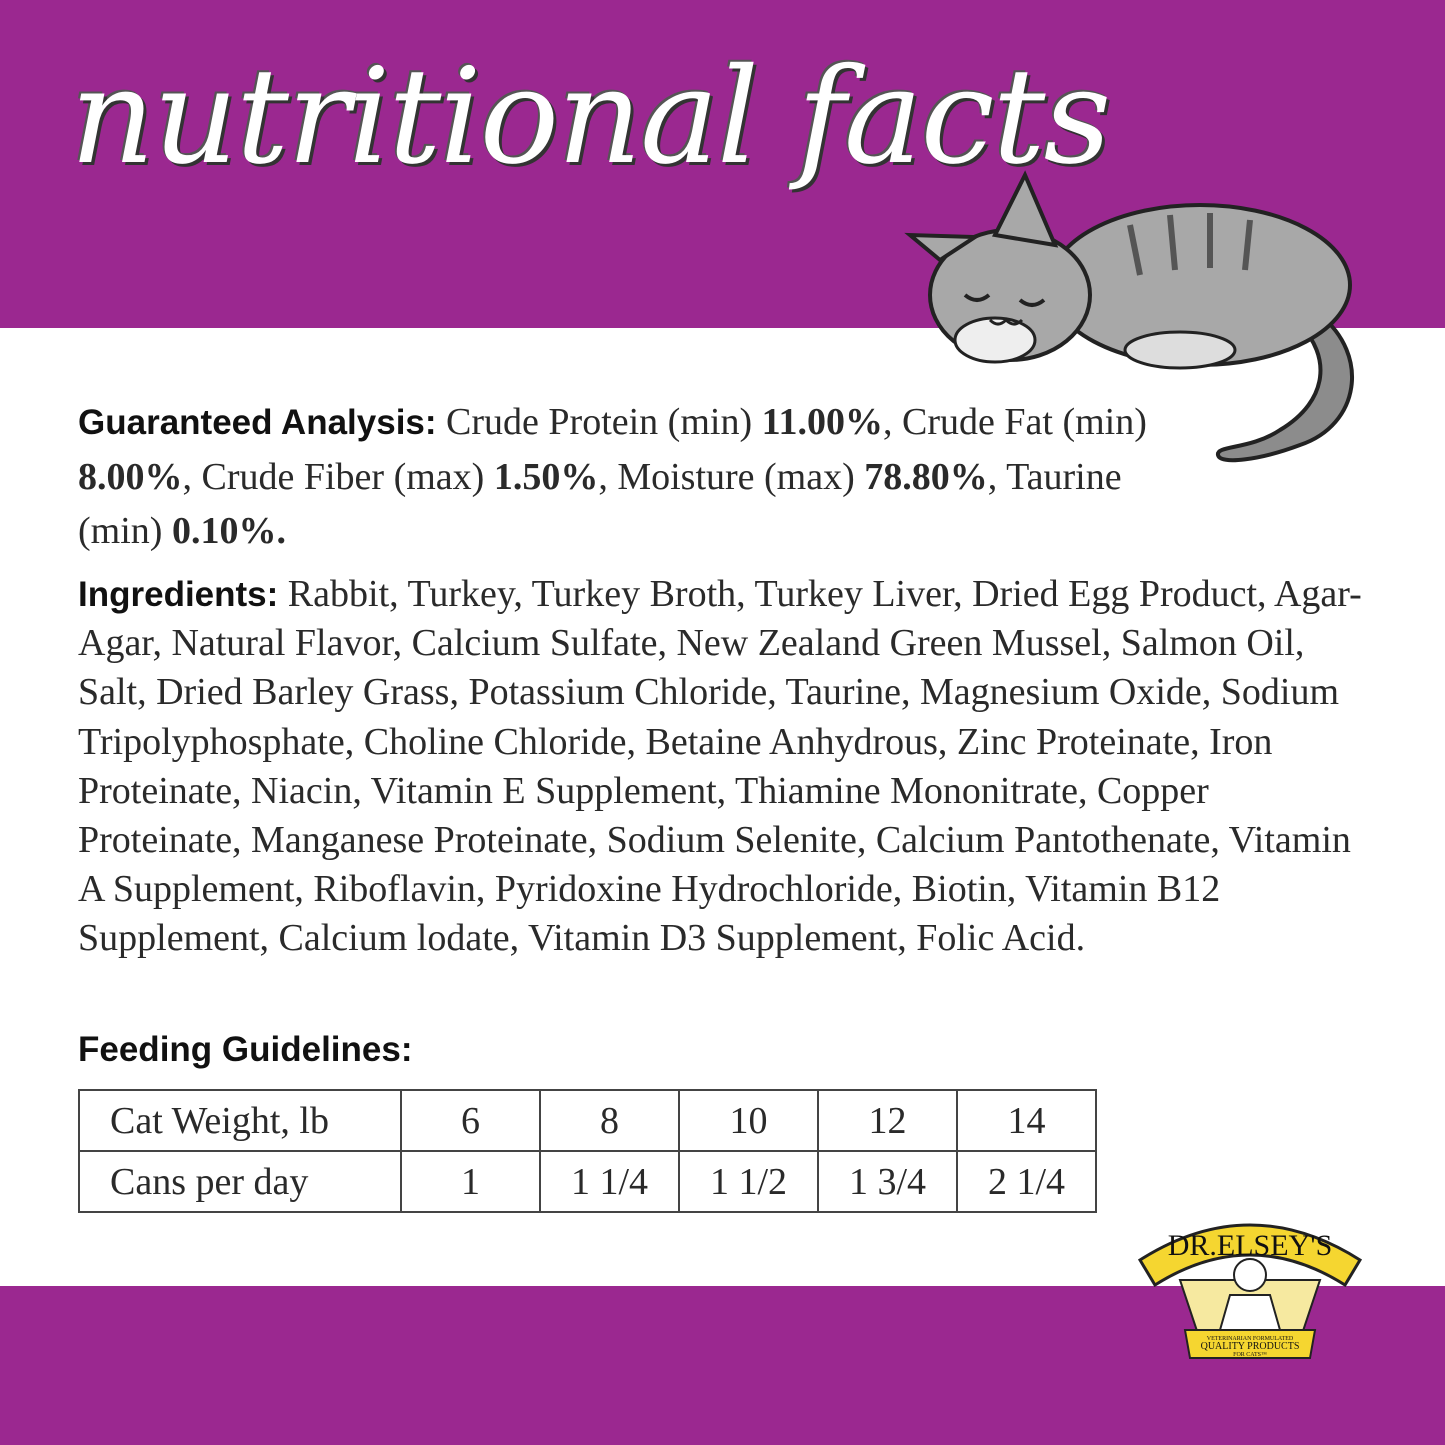 Image resolution: width=1445 pixels, height=1445 pixels. Describe the element at coordinates (748, 1181) in the screenshot. I see `table-cell: 1 1/2` at that location.